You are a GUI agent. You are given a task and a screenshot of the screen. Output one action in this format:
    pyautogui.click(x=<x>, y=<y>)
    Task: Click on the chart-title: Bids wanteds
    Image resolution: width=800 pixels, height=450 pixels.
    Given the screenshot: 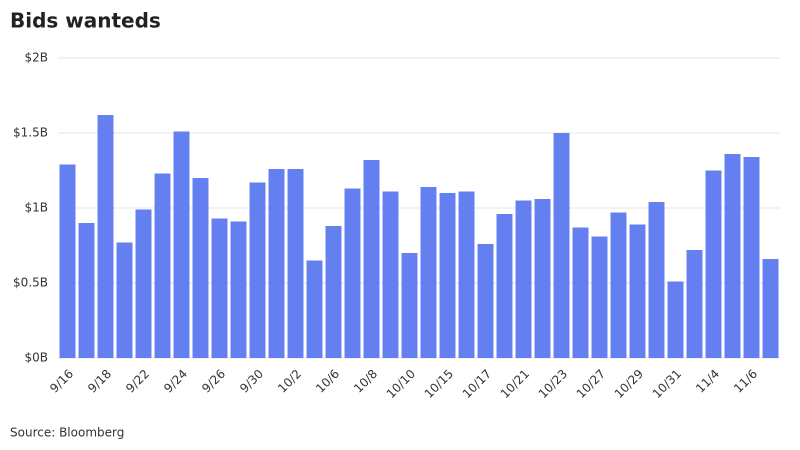 What is the action you would take?
    pyautogui.click(x=85, y=21)
    